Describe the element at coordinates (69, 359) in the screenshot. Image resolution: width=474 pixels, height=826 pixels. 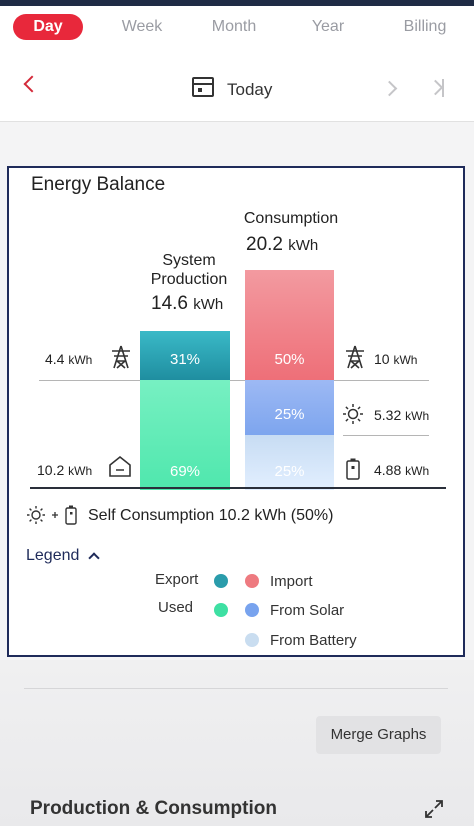
I see `export-value: 4.4 kWh` at that location.